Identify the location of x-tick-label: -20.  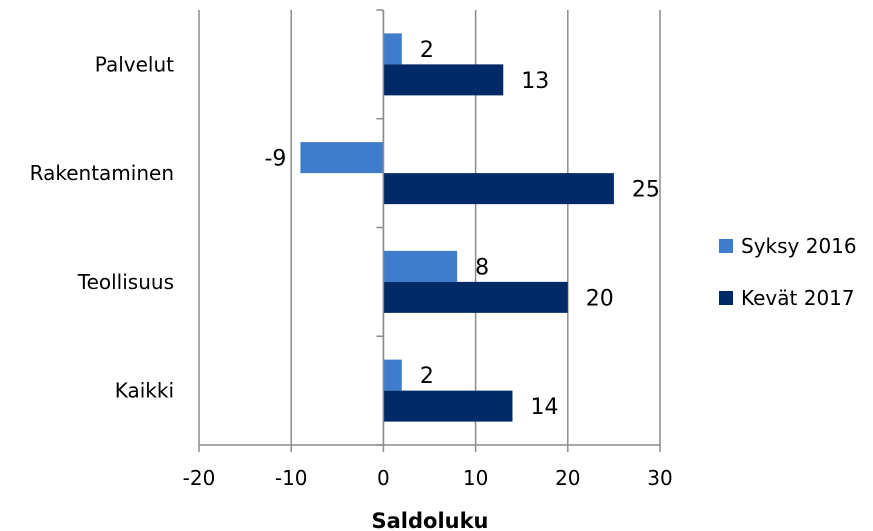
(199, 478).